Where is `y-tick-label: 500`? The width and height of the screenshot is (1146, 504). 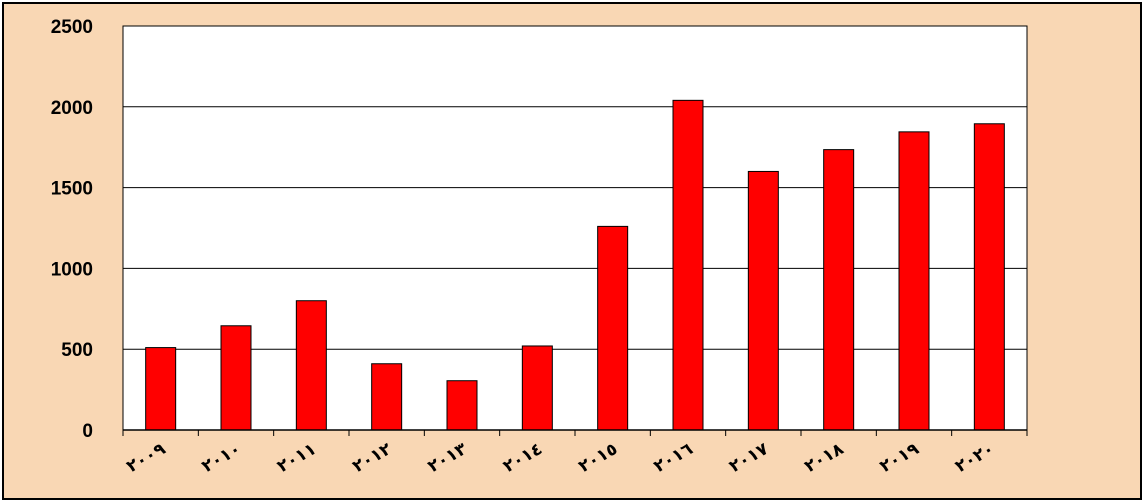
y-tick-label: 500 is located at coordinates (77, 350).